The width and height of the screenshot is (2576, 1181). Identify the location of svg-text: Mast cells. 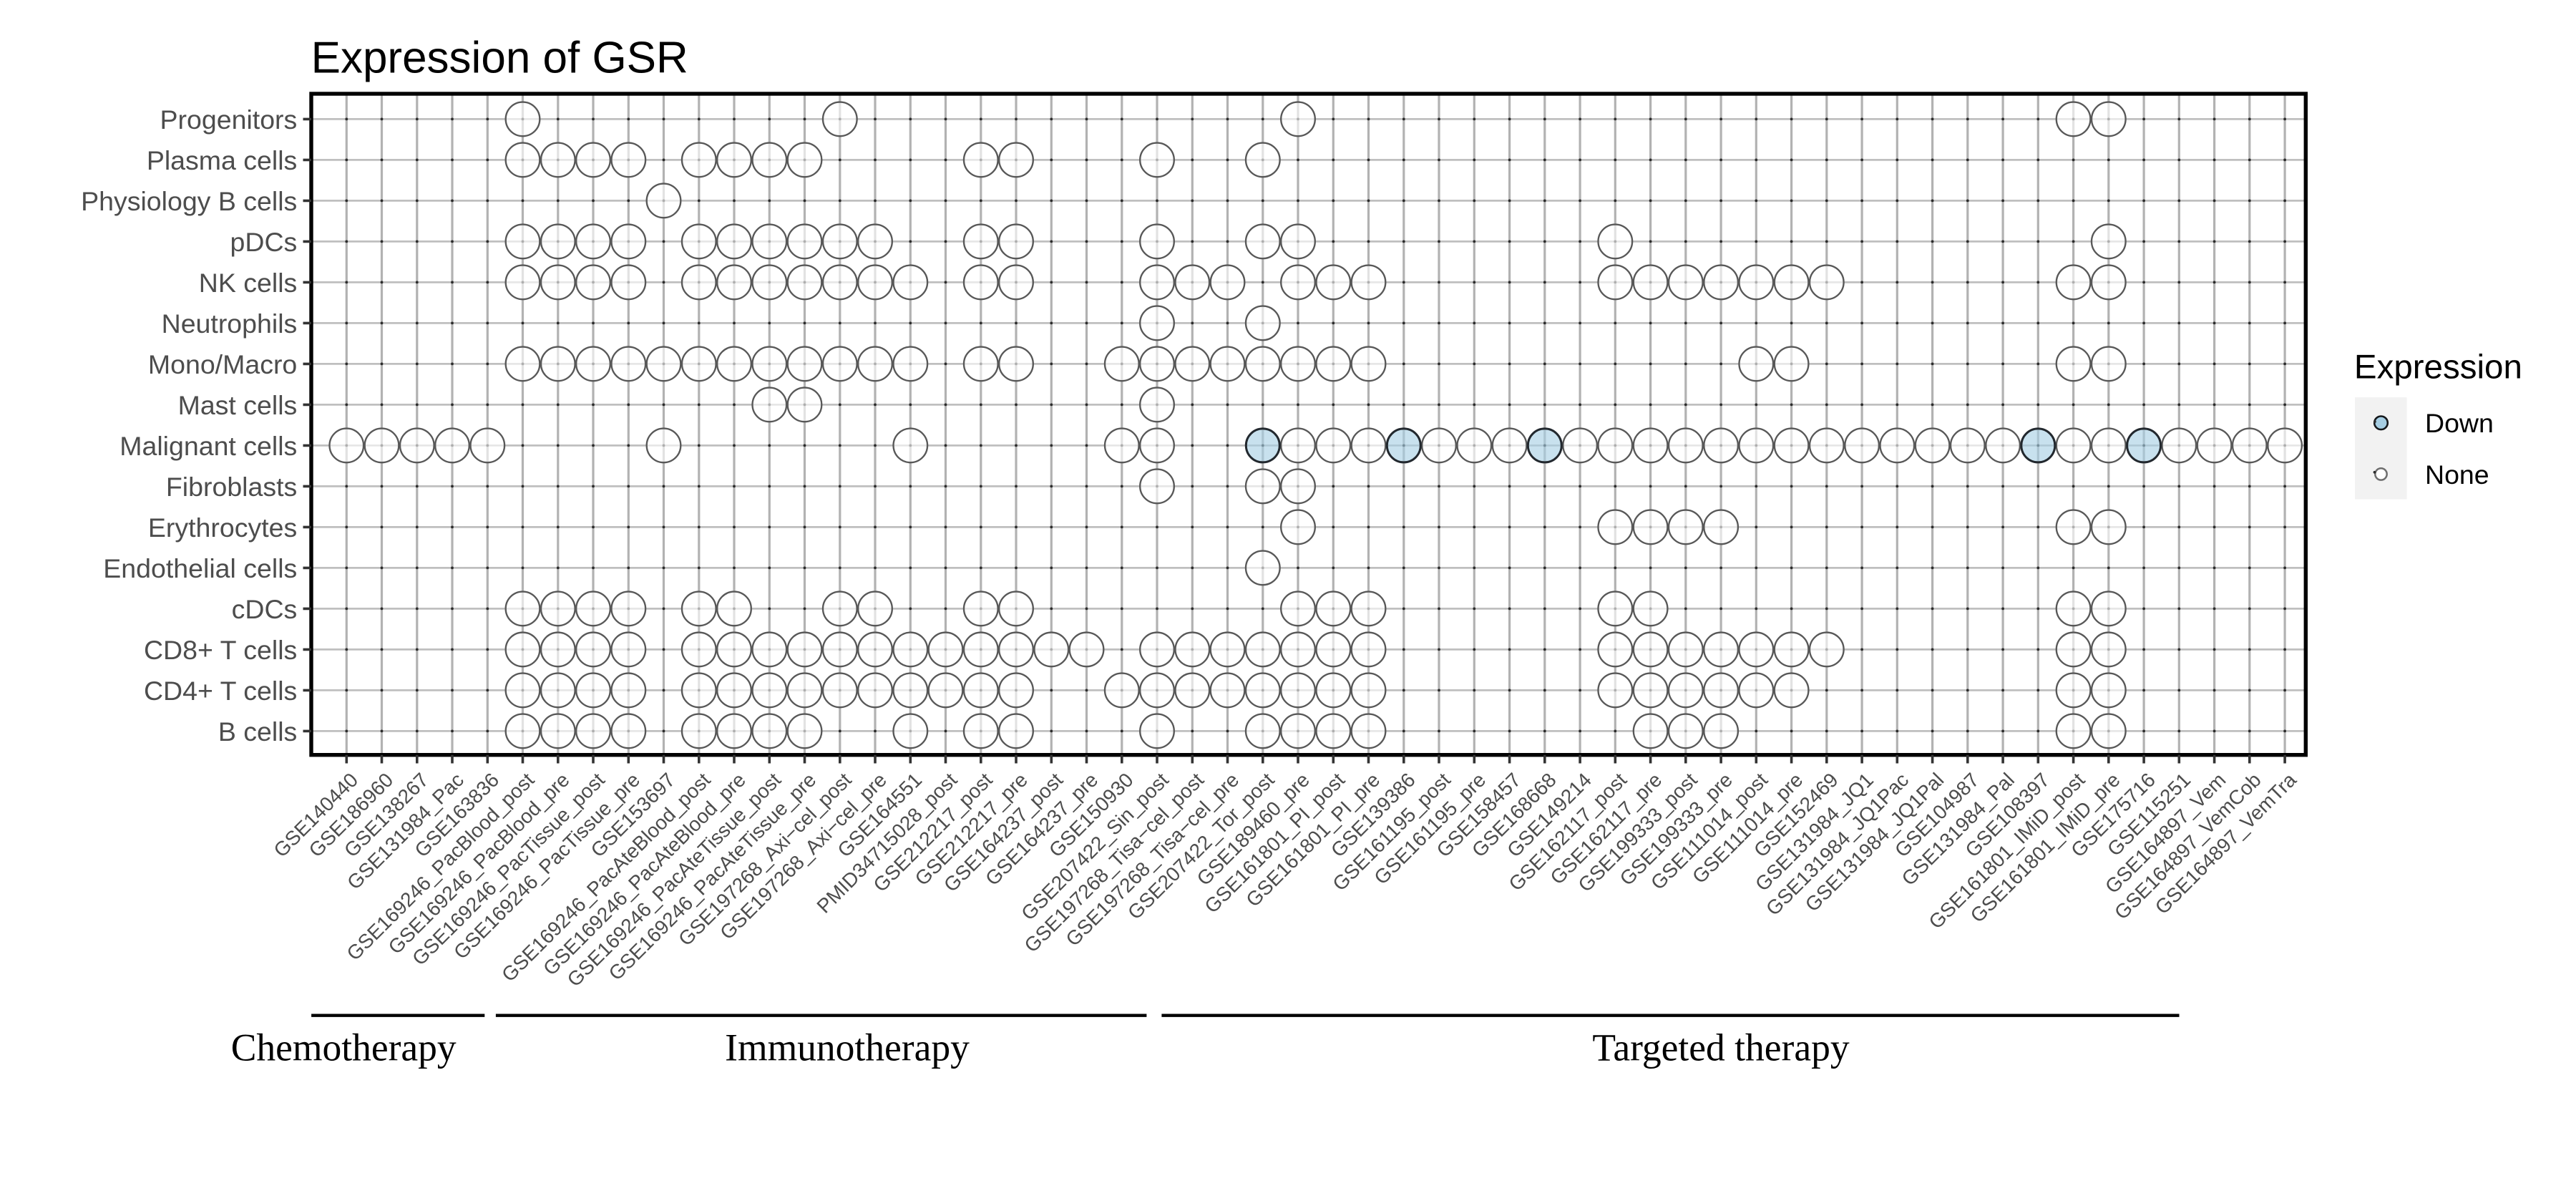
(238, 405).